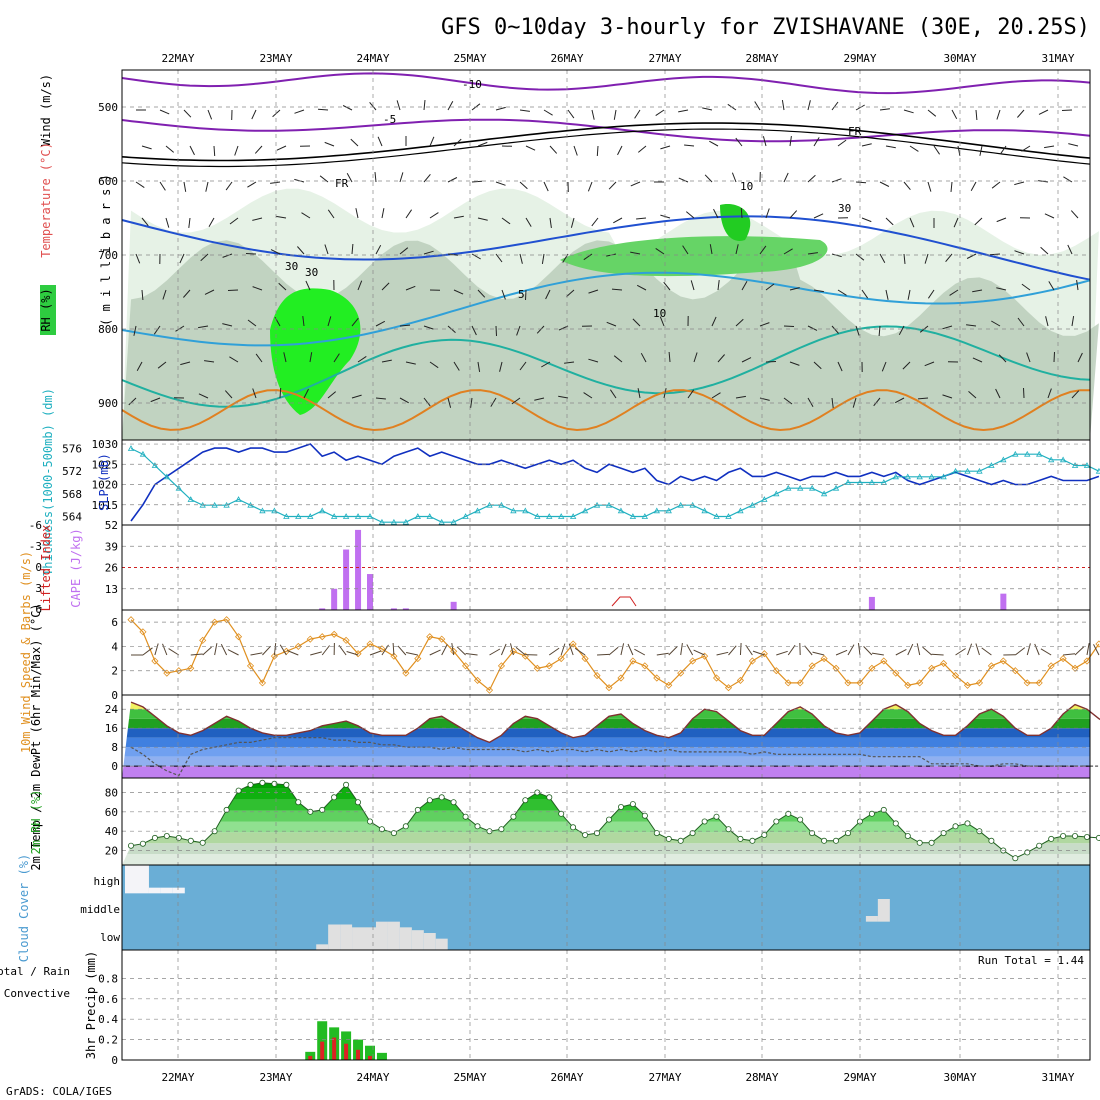 The height and width of the screenshot is (1100, 1100). What do you see at coordinates (322, 1050) in the screenshot?
I see `precip-conv-bar` at bounding box center [322, 1050].